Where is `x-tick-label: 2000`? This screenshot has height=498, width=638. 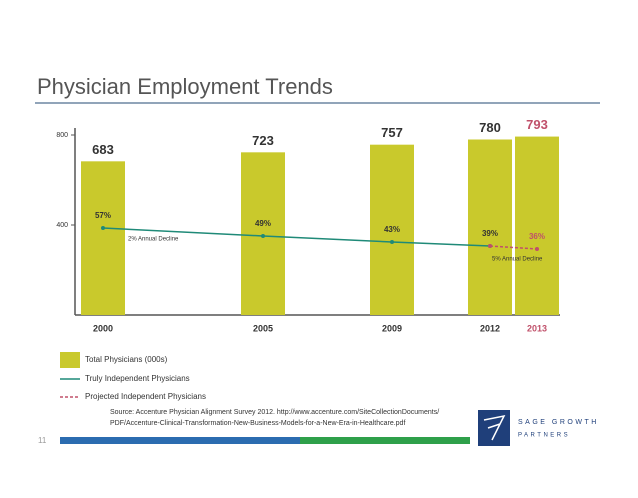 x-tick-label: 2000 is located at coordinates (103, 328).